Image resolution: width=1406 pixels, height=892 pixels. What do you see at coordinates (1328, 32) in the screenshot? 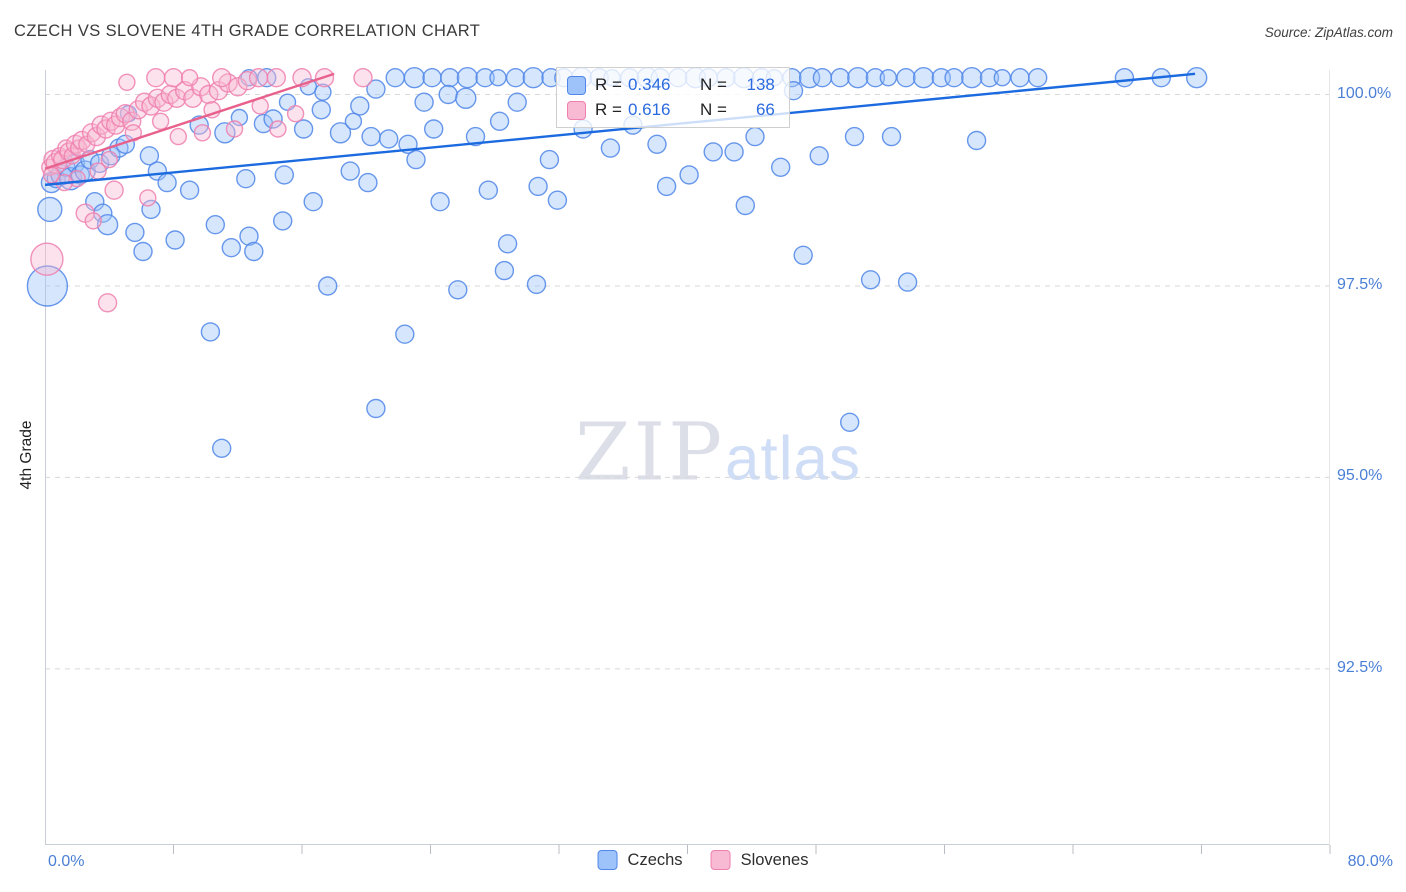
I see `source-attribution: Source: ZipAtlas.com` at bounding box center [1328, 32].